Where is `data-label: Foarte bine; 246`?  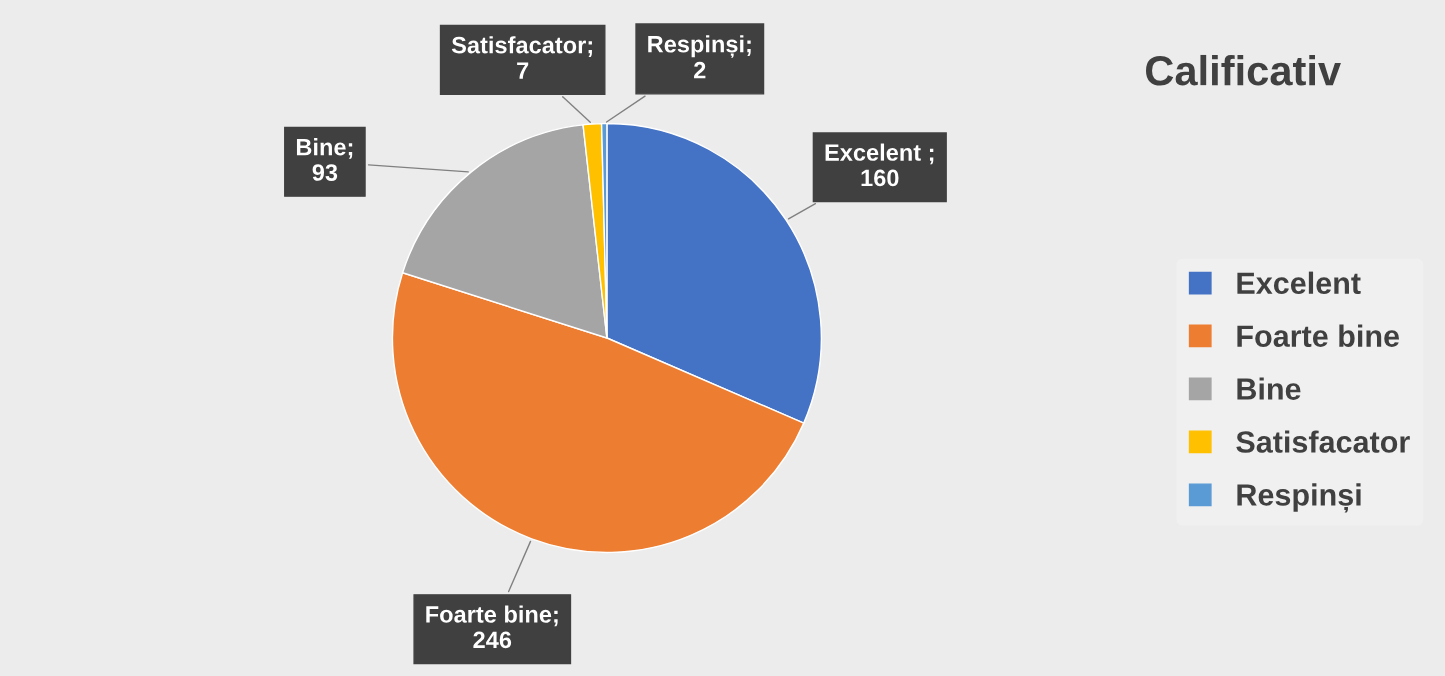 data-label: Foarte bine; 246 is located at coordinates (492, 627).